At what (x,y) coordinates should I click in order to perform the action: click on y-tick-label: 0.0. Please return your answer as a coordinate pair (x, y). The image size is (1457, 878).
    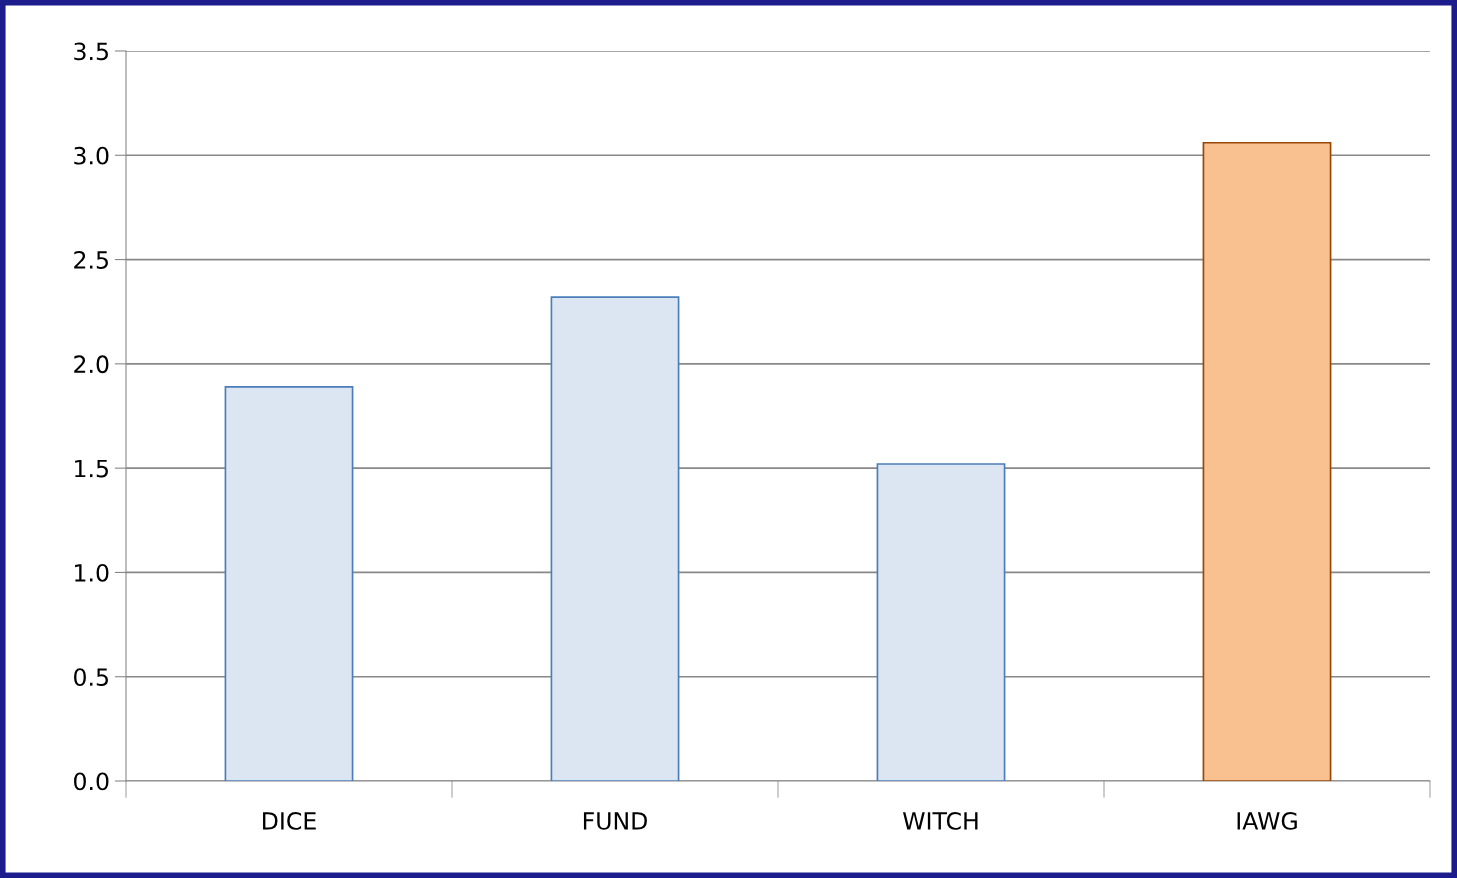
    Looking at the image, I should click on (91, 781).